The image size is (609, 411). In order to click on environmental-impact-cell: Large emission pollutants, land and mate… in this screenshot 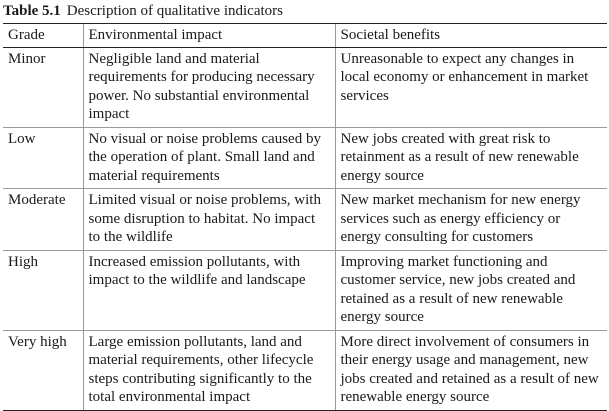, I will do `click(208, 370)`.